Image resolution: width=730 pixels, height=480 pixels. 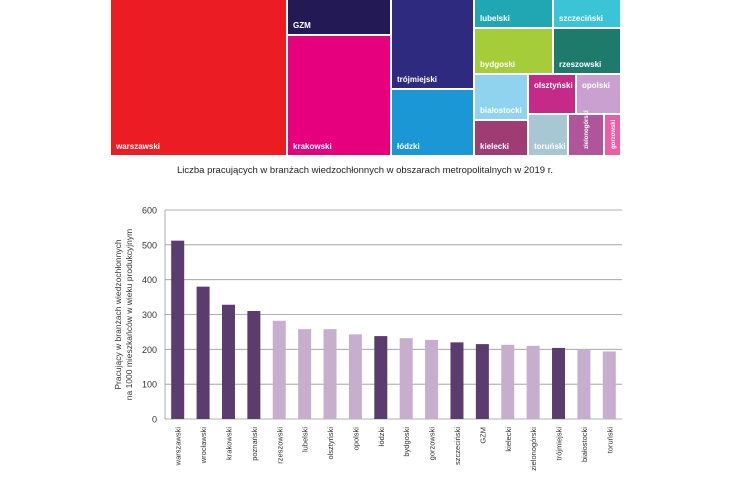 I want to click on treemap-tile-trojmiejski: trójmiejski, so click(x=433, y=45).